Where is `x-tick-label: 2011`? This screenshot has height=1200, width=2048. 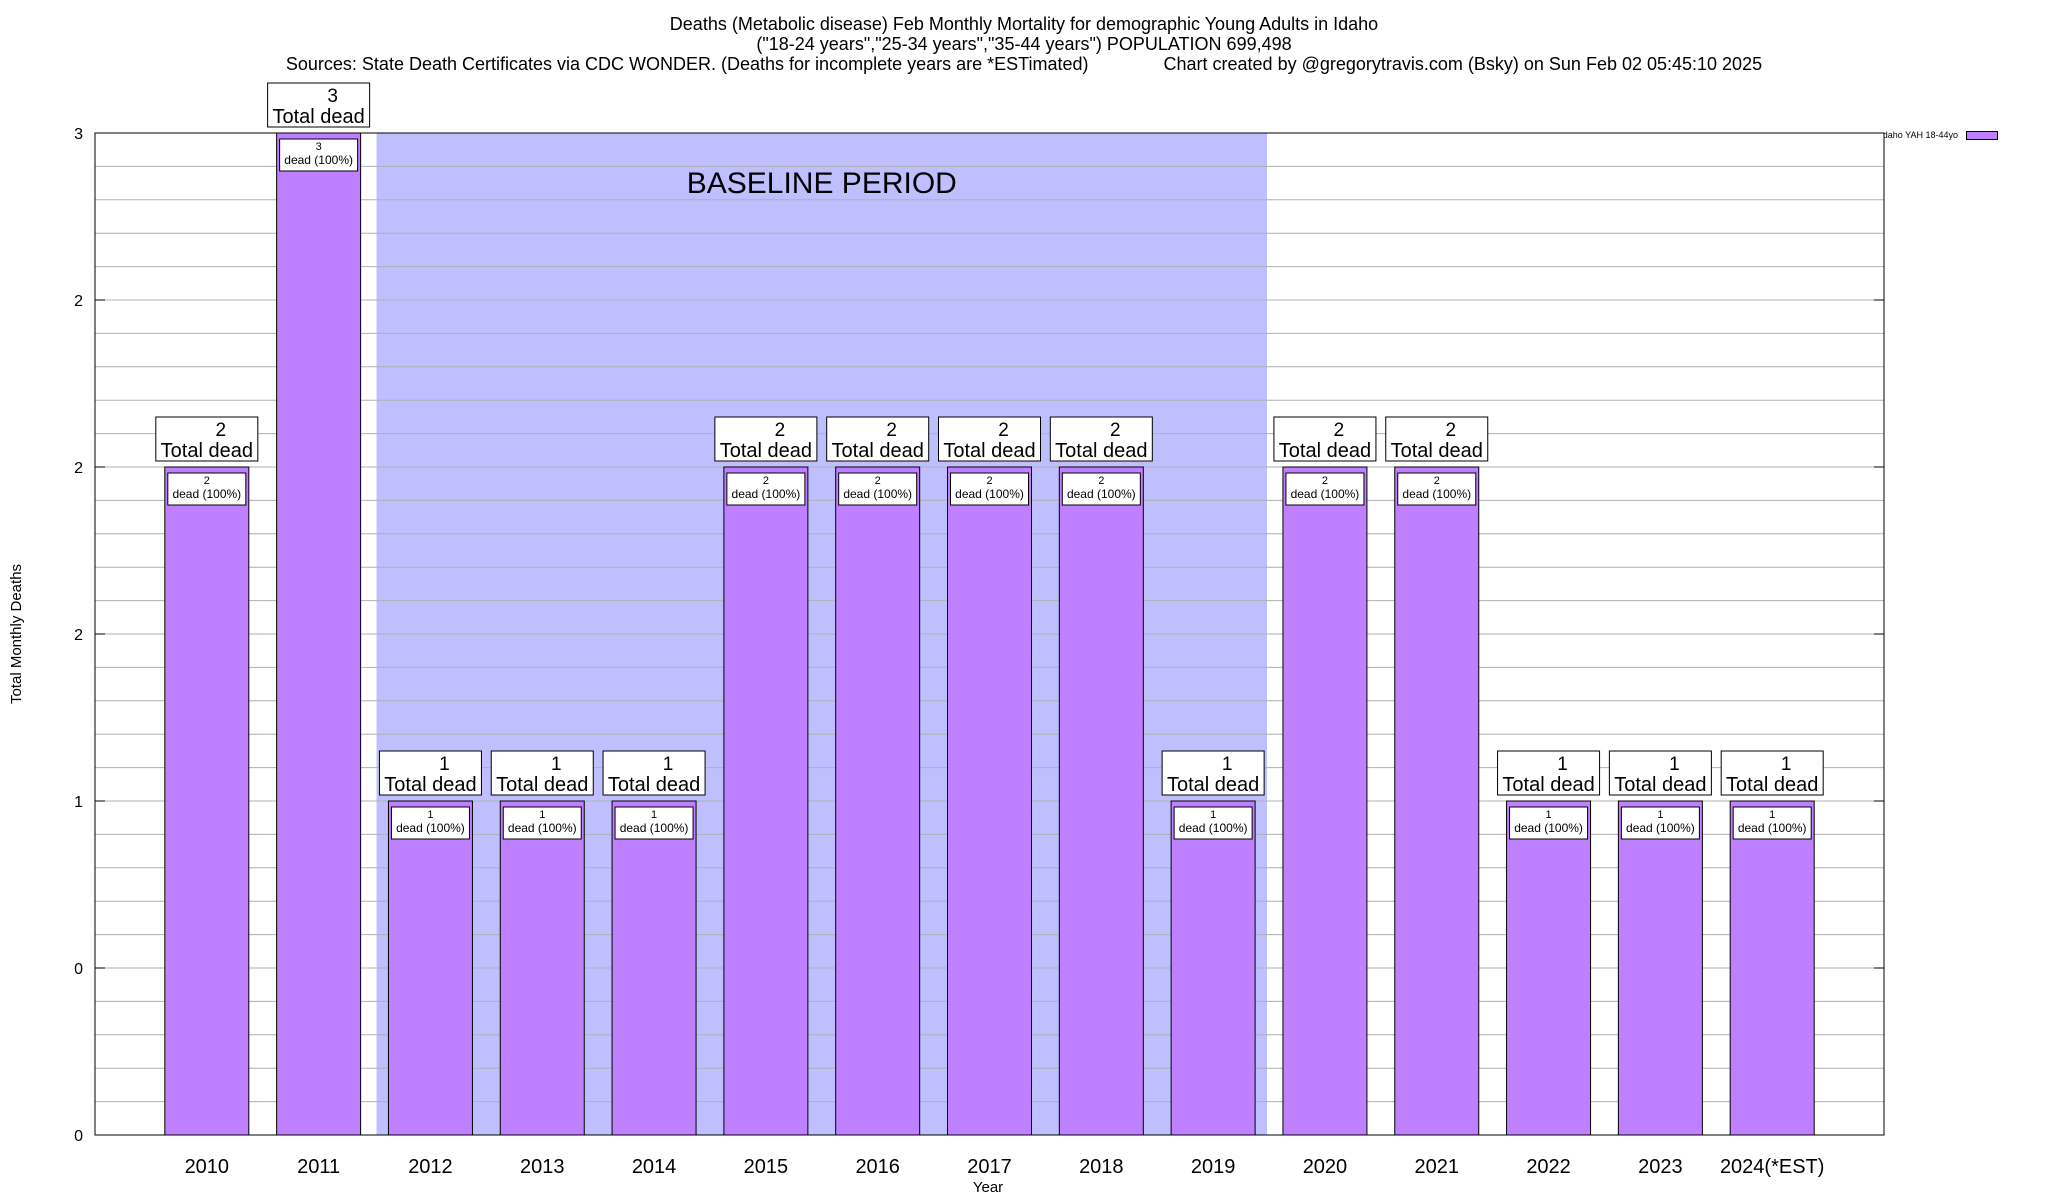
x-tick-label: 2011 is located at coordinates (318, 1167).